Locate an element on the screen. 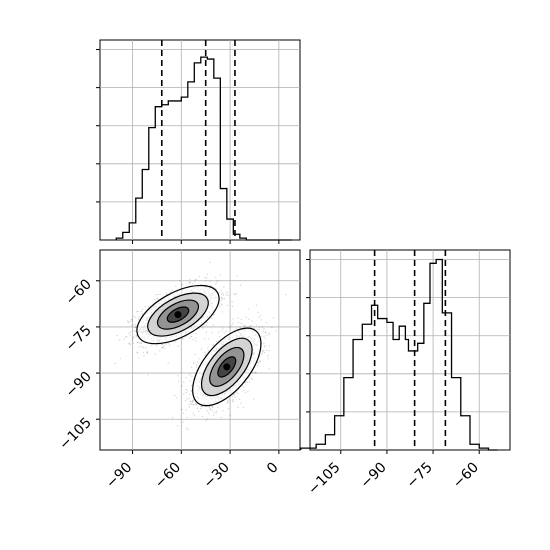  quantile-lines is located at coordinates (198, 140).